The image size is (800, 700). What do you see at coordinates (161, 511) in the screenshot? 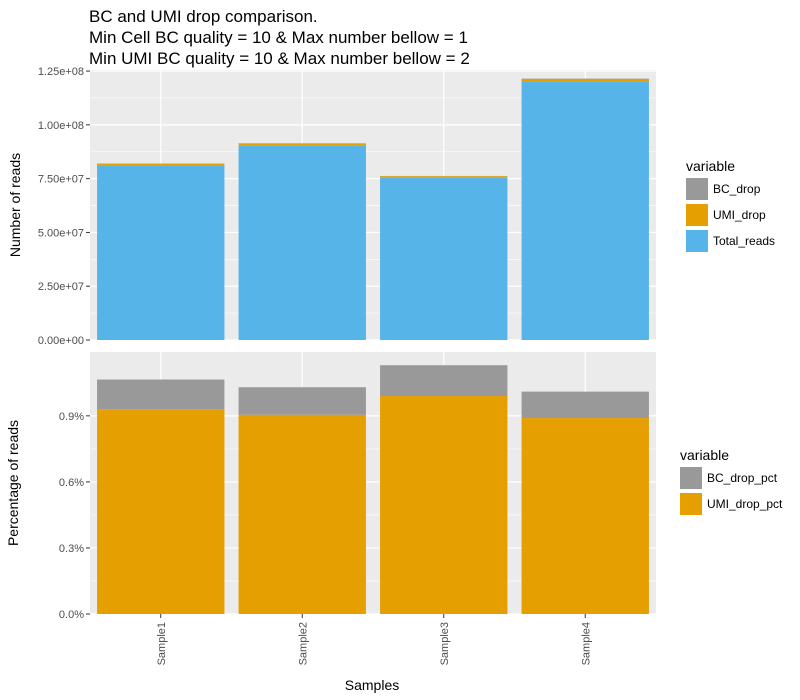
I see `bar-umi-drop-pct-sample1` at bounding box center [161, 511].